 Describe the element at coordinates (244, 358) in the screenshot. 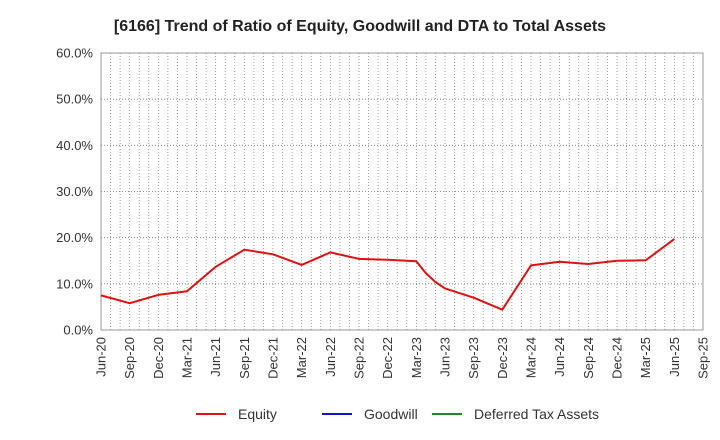

I see `x-tick-label: Sep-21` at that location.